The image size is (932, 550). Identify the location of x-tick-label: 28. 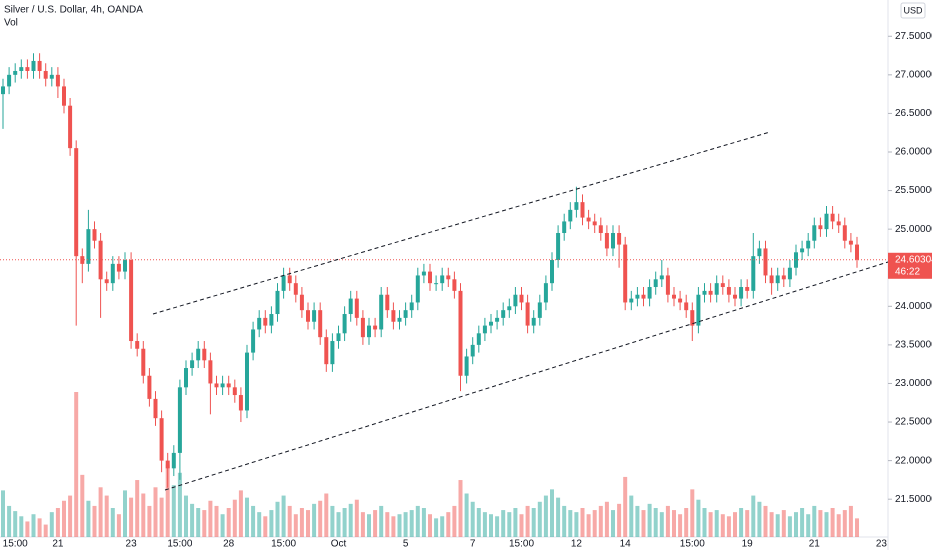
(229, 544).